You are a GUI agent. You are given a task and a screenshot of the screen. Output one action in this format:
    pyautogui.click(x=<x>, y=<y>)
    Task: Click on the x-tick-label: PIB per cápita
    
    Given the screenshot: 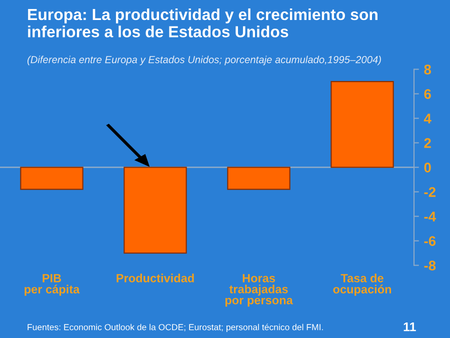 What is the action you would take?
    pyautogui.click(x=52, y=285)
    